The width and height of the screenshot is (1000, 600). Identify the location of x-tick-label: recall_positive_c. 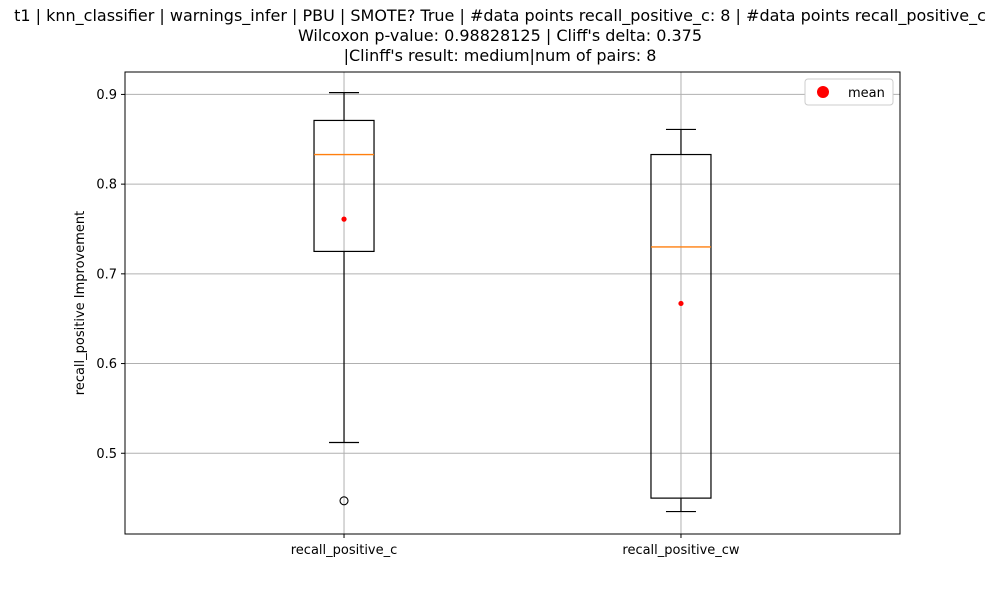
(344, 550).